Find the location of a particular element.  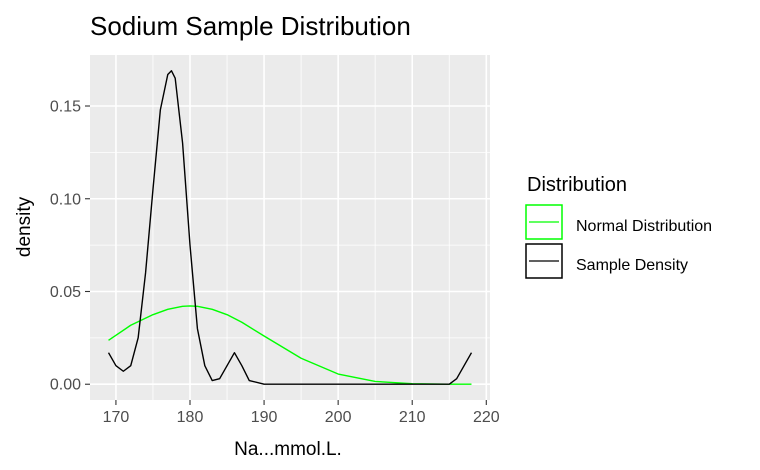

x-tick-label: 220 is located at coordinates (486, 417).